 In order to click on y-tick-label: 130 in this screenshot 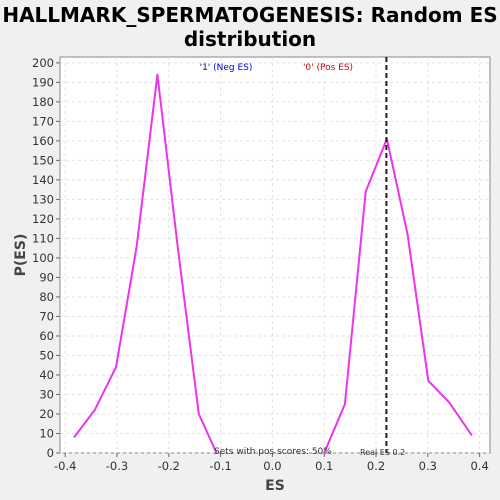, I will do `click(43, 199)`.